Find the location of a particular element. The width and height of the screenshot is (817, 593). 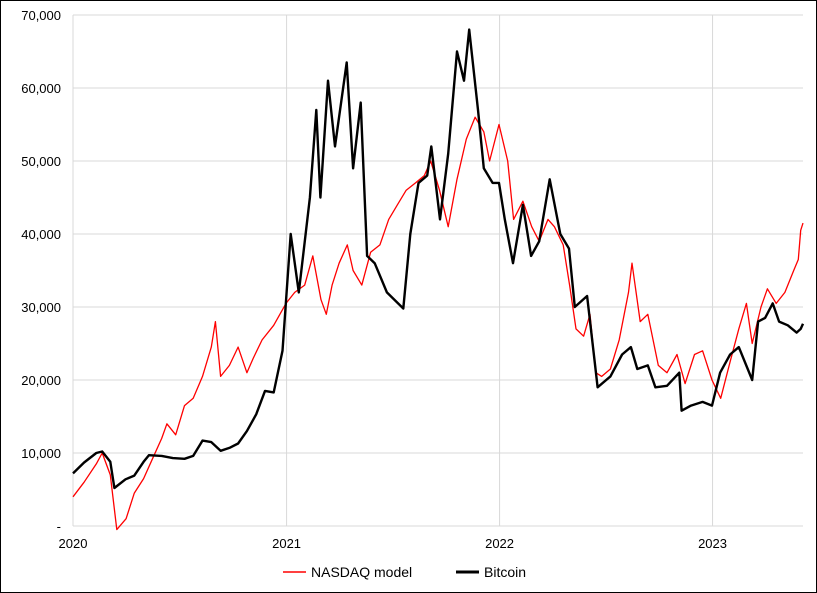

x-tick-label: 2023 is located at coordinates (712, 543).